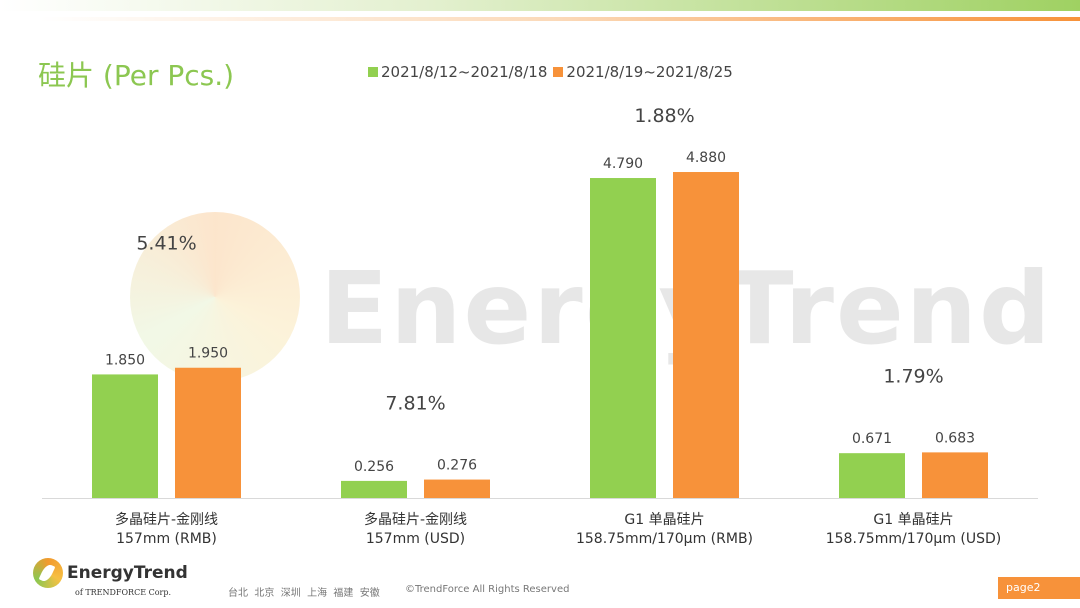 The width and height of the screenshot is (1080, 608). Describe the element at coordinates (208, 354) in the screenshot. I see `data-label: 1.950` at that location.